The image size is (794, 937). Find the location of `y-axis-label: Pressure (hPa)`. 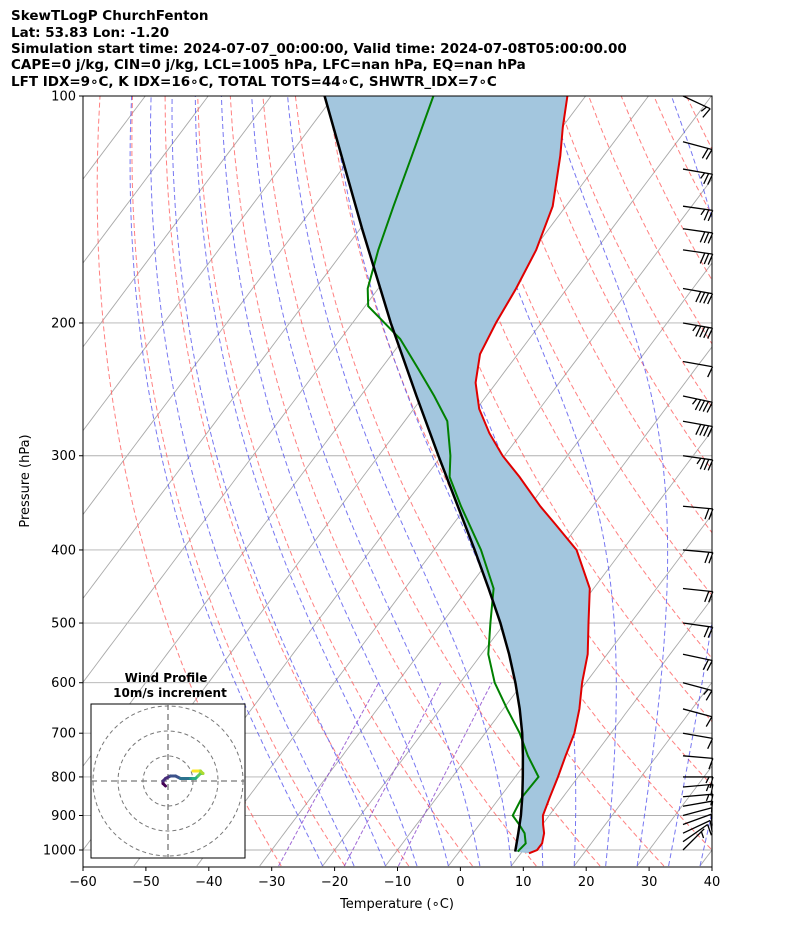

y-axis-label: Pressure (hPa) is located at coordinates (25, 480).